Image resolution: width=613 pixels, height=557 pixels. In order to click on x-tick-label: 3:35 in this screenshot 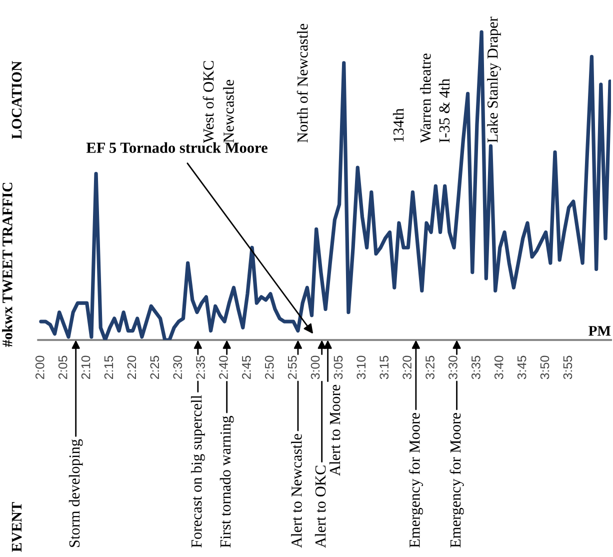, I will do `click(475, 368)`.